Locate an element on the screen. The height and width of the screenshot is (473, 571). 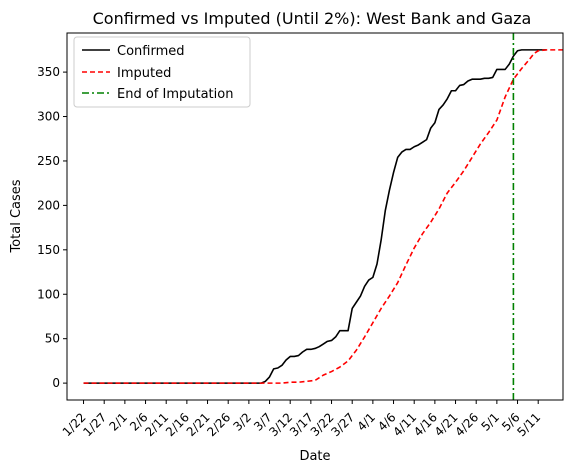
legend-label-imputed: Imputed is located at coordinates (144, 73).